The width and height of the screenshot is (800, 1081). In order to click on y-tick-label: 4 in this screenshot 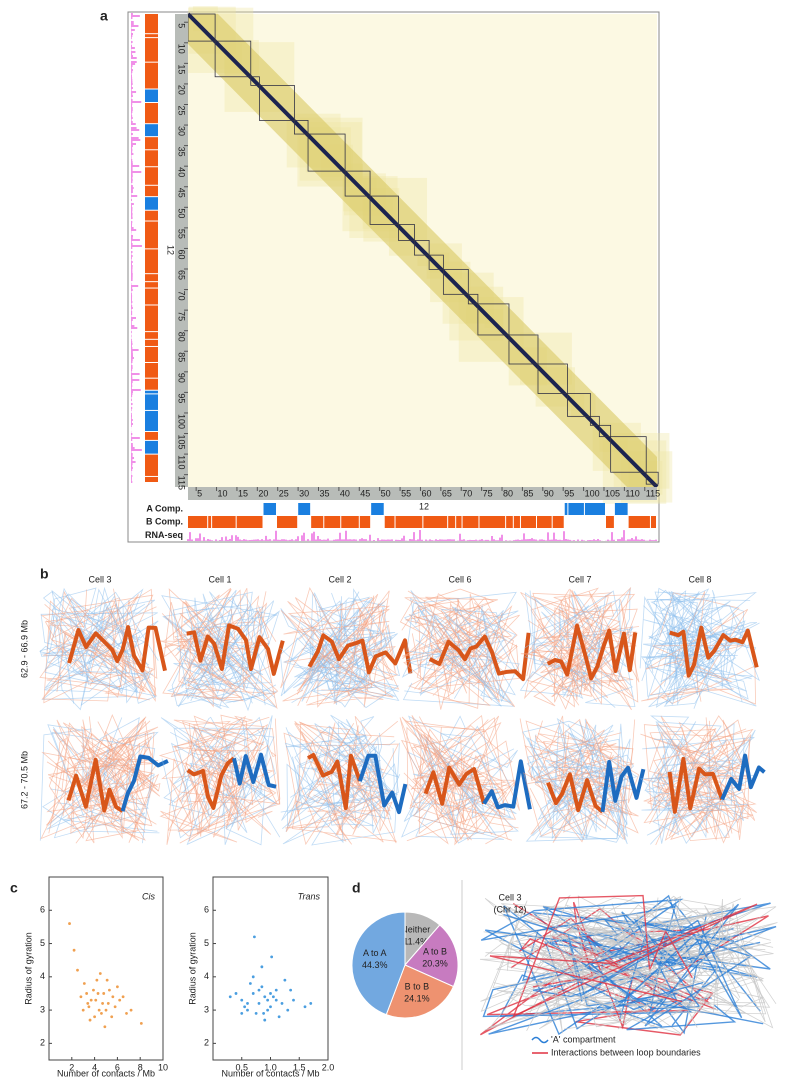, I will do `click(206, 976)`.